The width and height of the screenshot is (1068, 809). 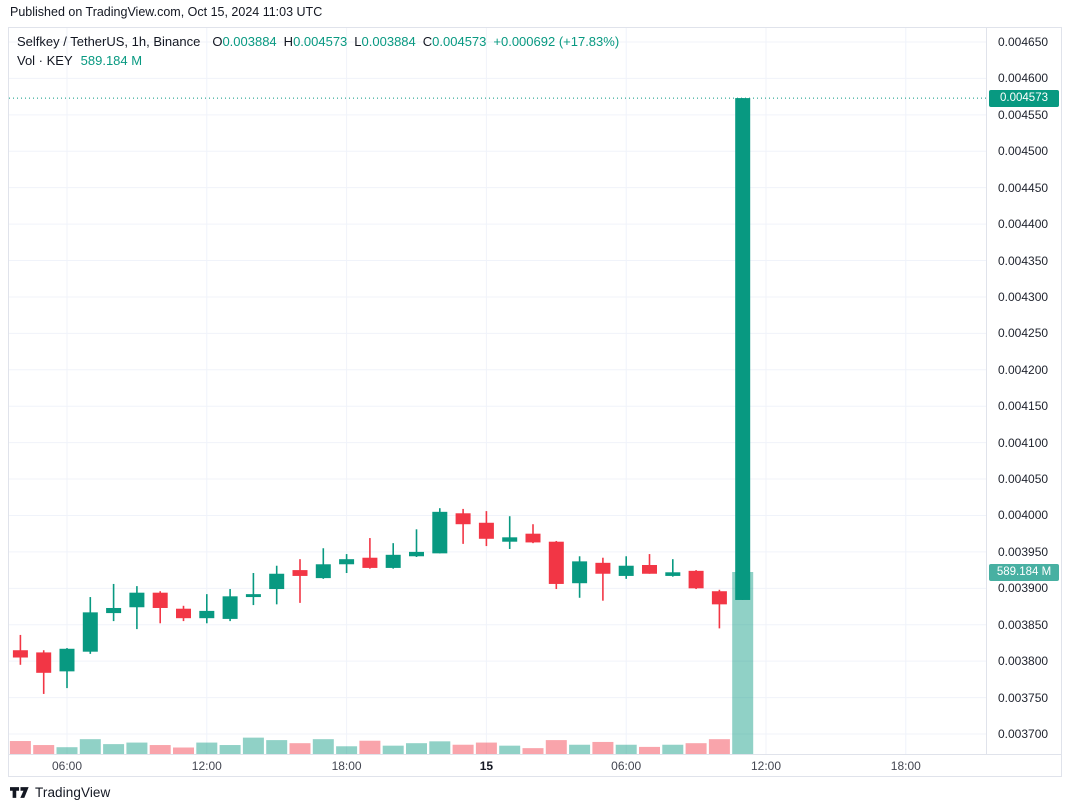 I want to click on tradingview-attribution: TradingView, so click(x=60, y=792).